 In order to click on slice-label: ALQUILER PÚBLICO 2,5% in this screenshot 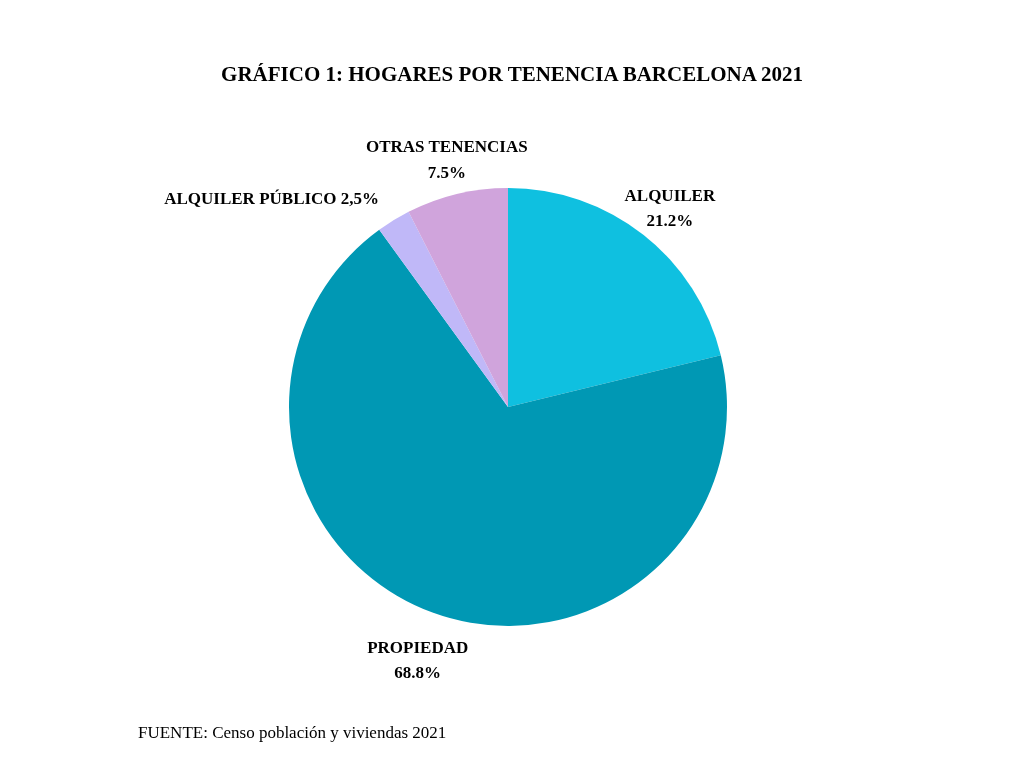, I will do `click(272, 198)`.